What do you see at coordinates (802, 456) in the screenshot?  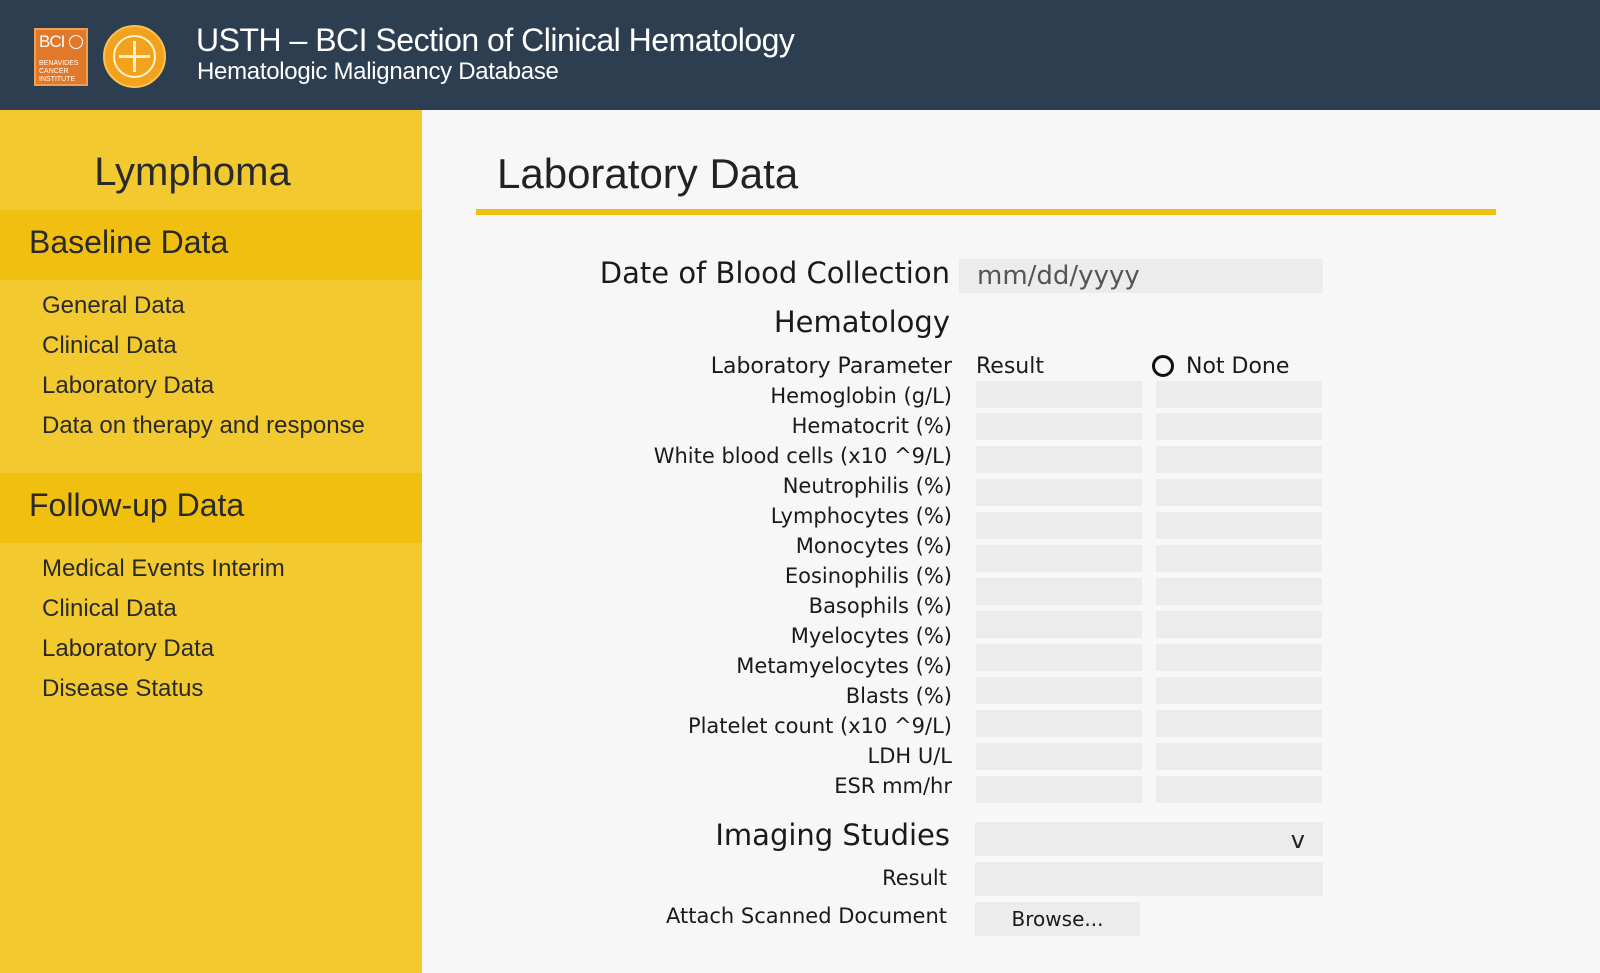 I see `parameter-label-wbc: White blood cells (x10 ^9/L)` at bounding box center [802, 456].